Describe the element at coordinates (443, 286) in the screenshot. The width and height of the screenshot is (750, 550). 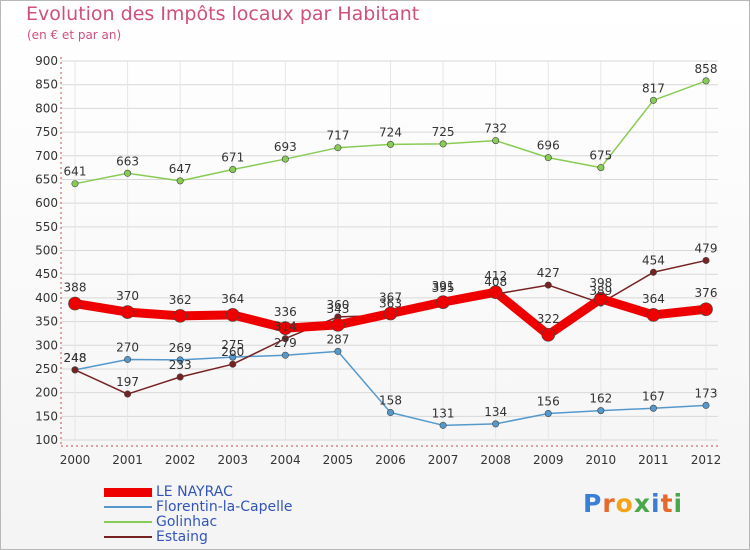
I see `data-label: 391` at that location.